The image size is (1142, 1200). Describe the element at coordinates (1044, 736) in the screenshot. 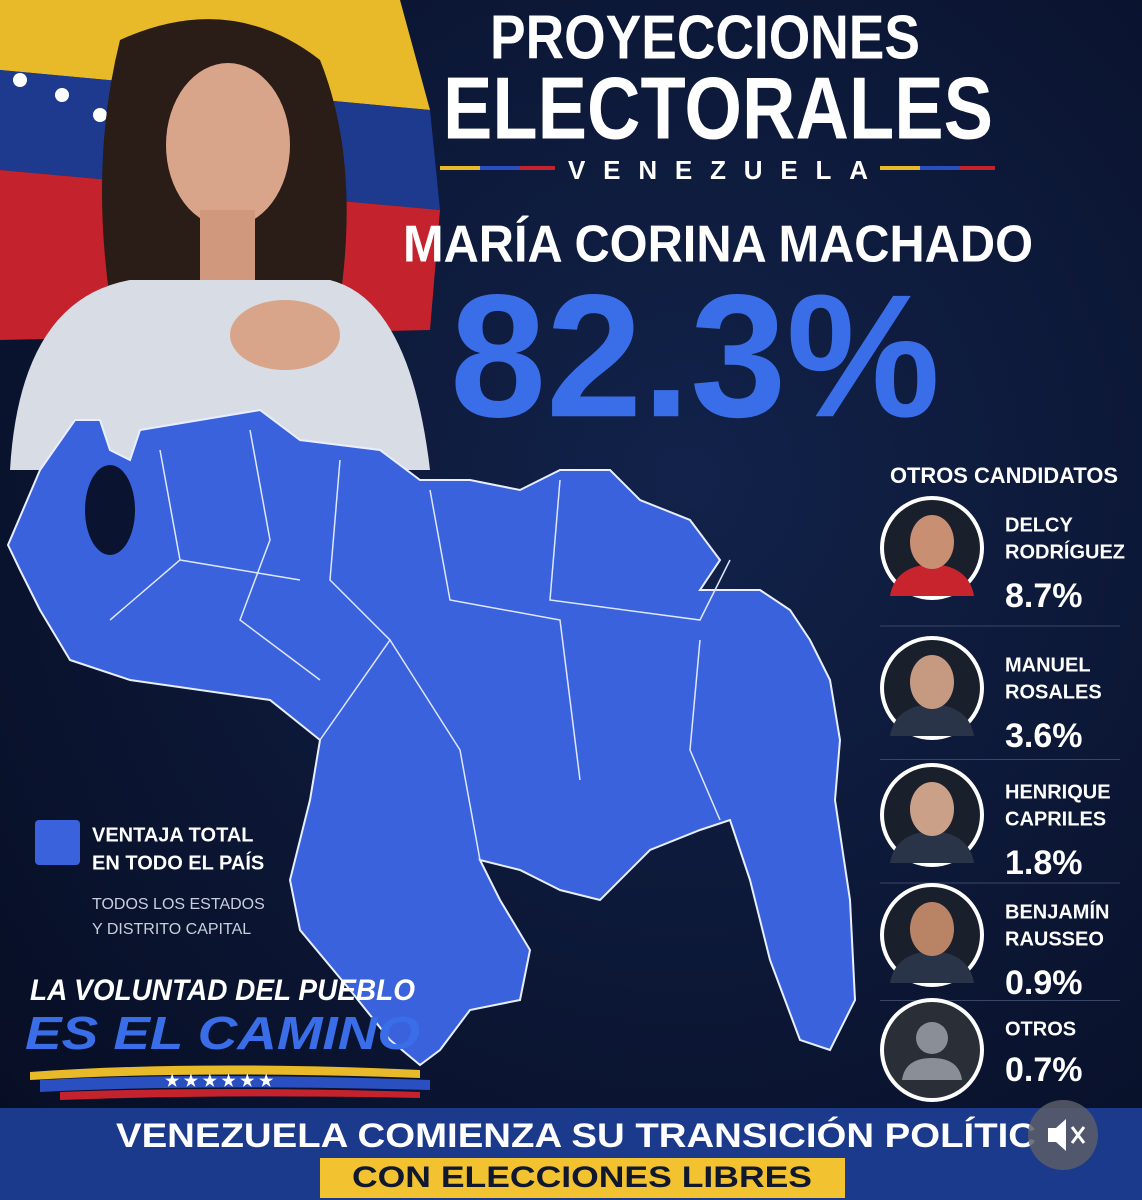

I see `candidate-percent: 3.6%` at that location.